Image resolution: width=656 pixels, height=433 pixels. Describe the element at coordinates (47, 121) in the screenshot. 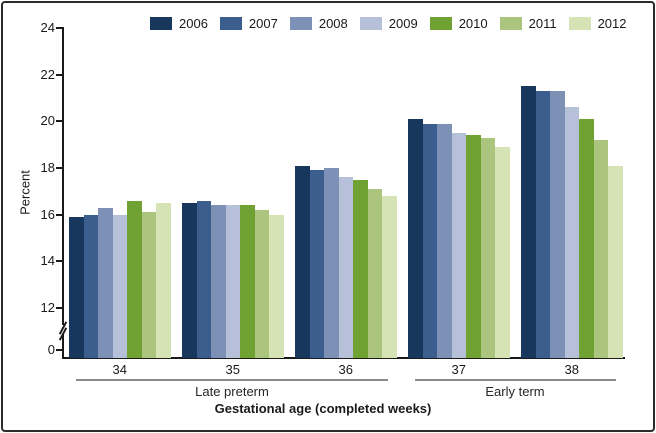

I see `y-tick-label: 20` at that location.